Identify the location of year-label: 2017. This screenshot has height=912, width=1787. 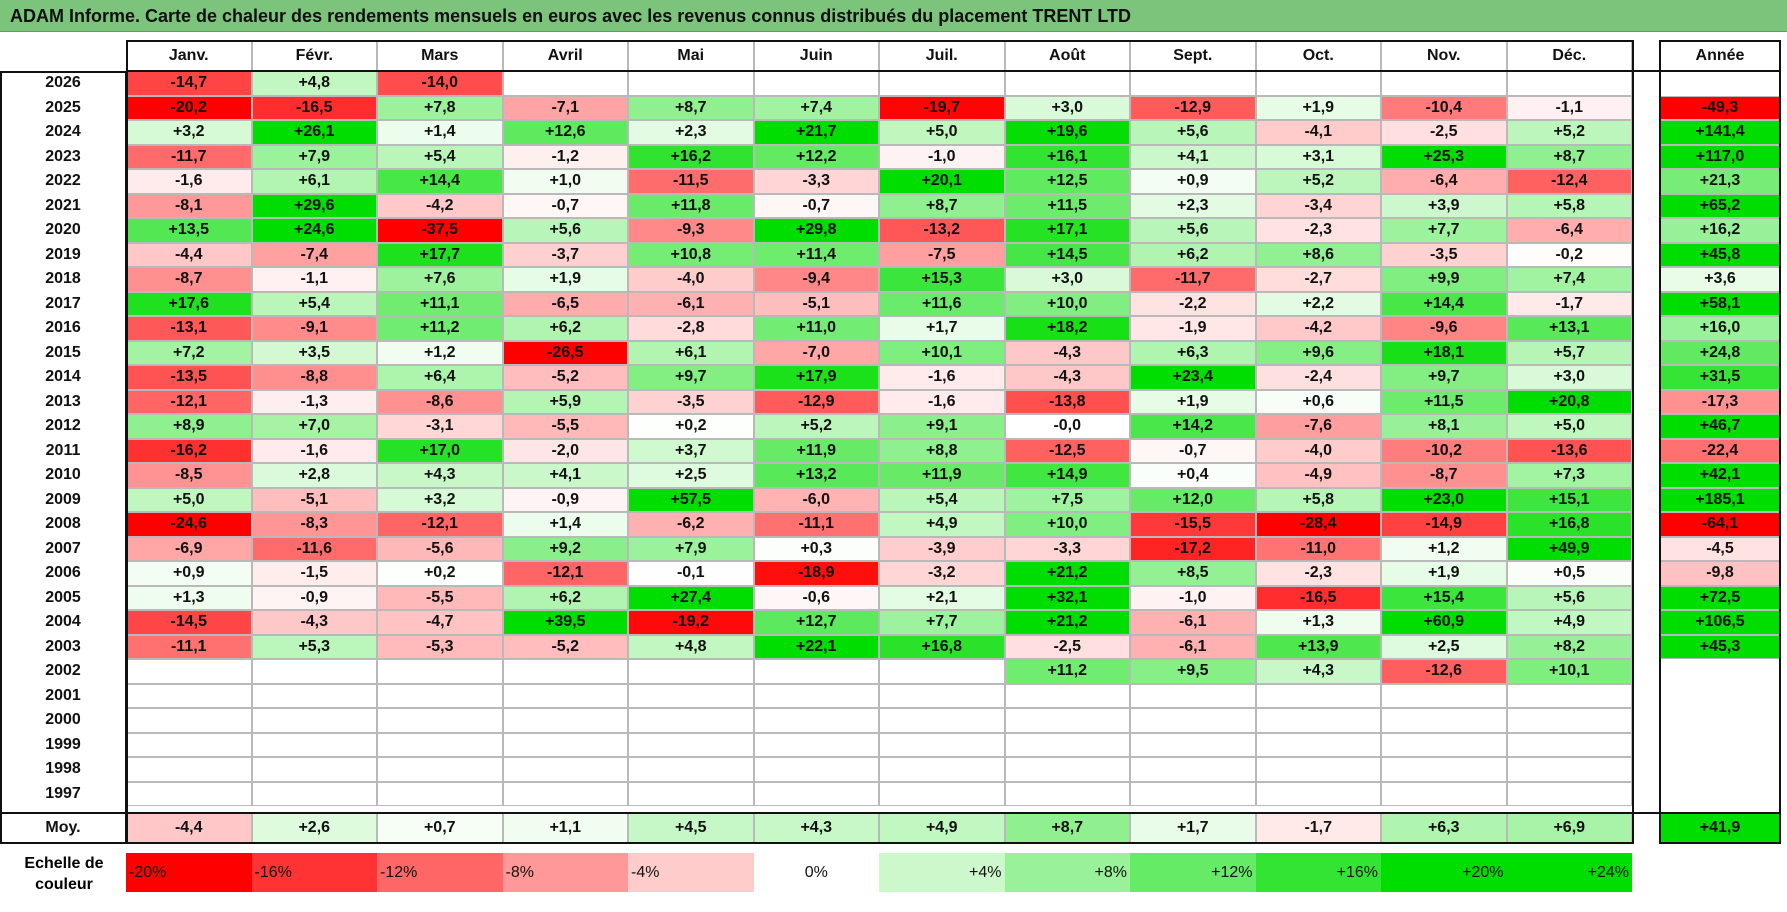
(63, 303).